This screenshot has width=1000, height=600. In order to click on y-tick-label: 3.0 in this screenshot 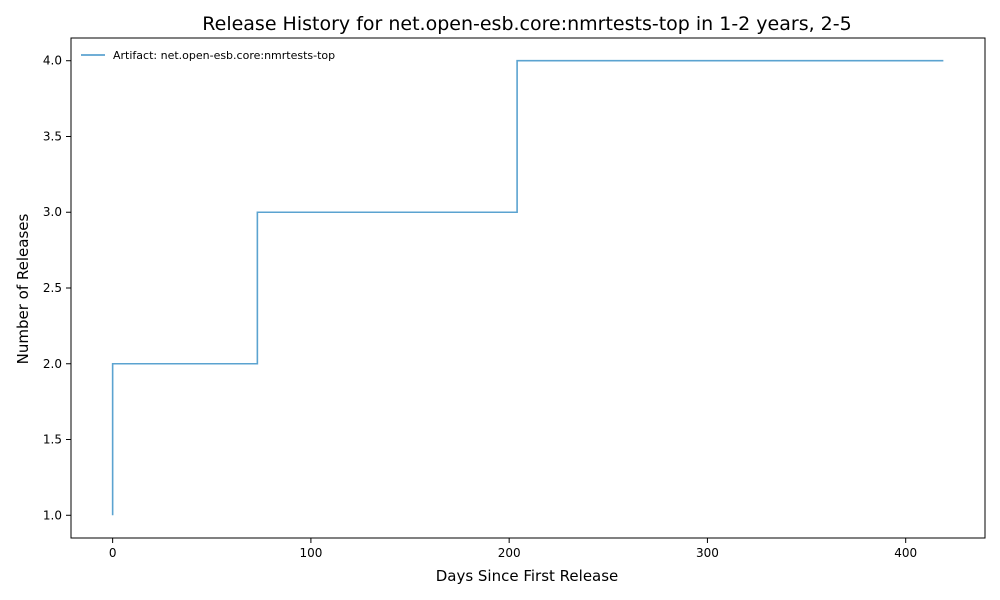, I will do `click(52, 212)`.